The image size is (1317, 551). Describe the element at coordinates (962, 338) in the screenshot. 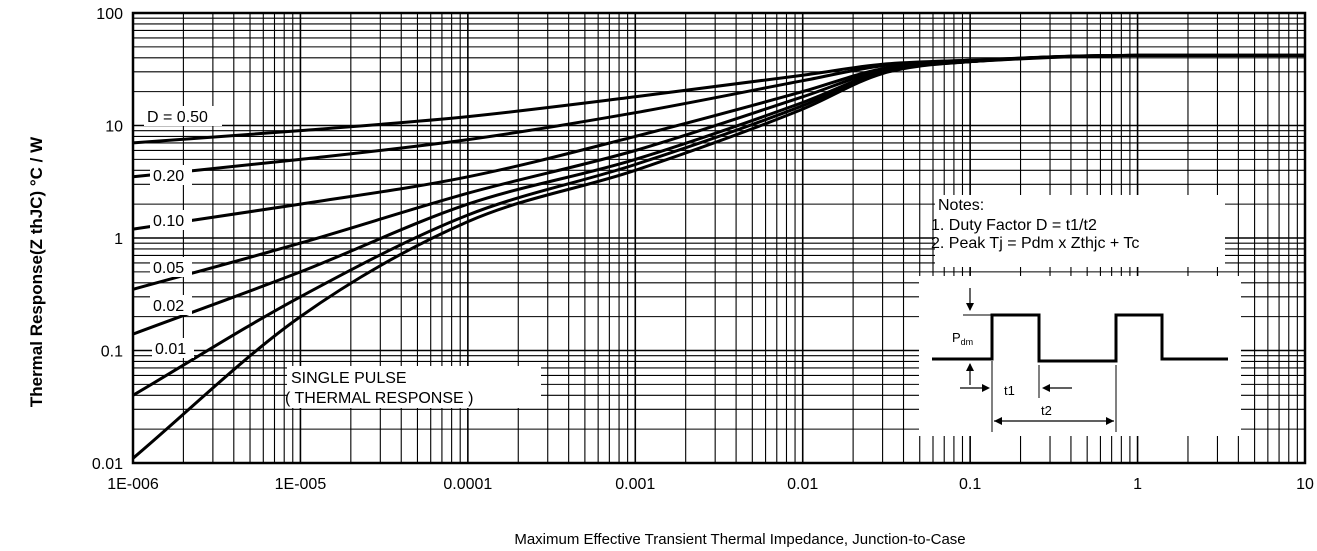

I see `pdm-label: Pdm` at that location.